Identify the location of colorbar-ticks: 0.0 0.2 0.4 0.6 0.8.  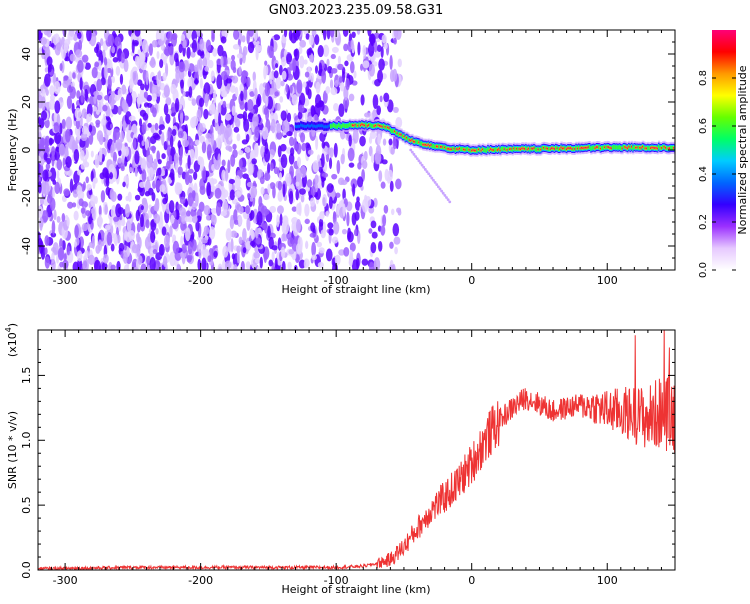
(717, 174).